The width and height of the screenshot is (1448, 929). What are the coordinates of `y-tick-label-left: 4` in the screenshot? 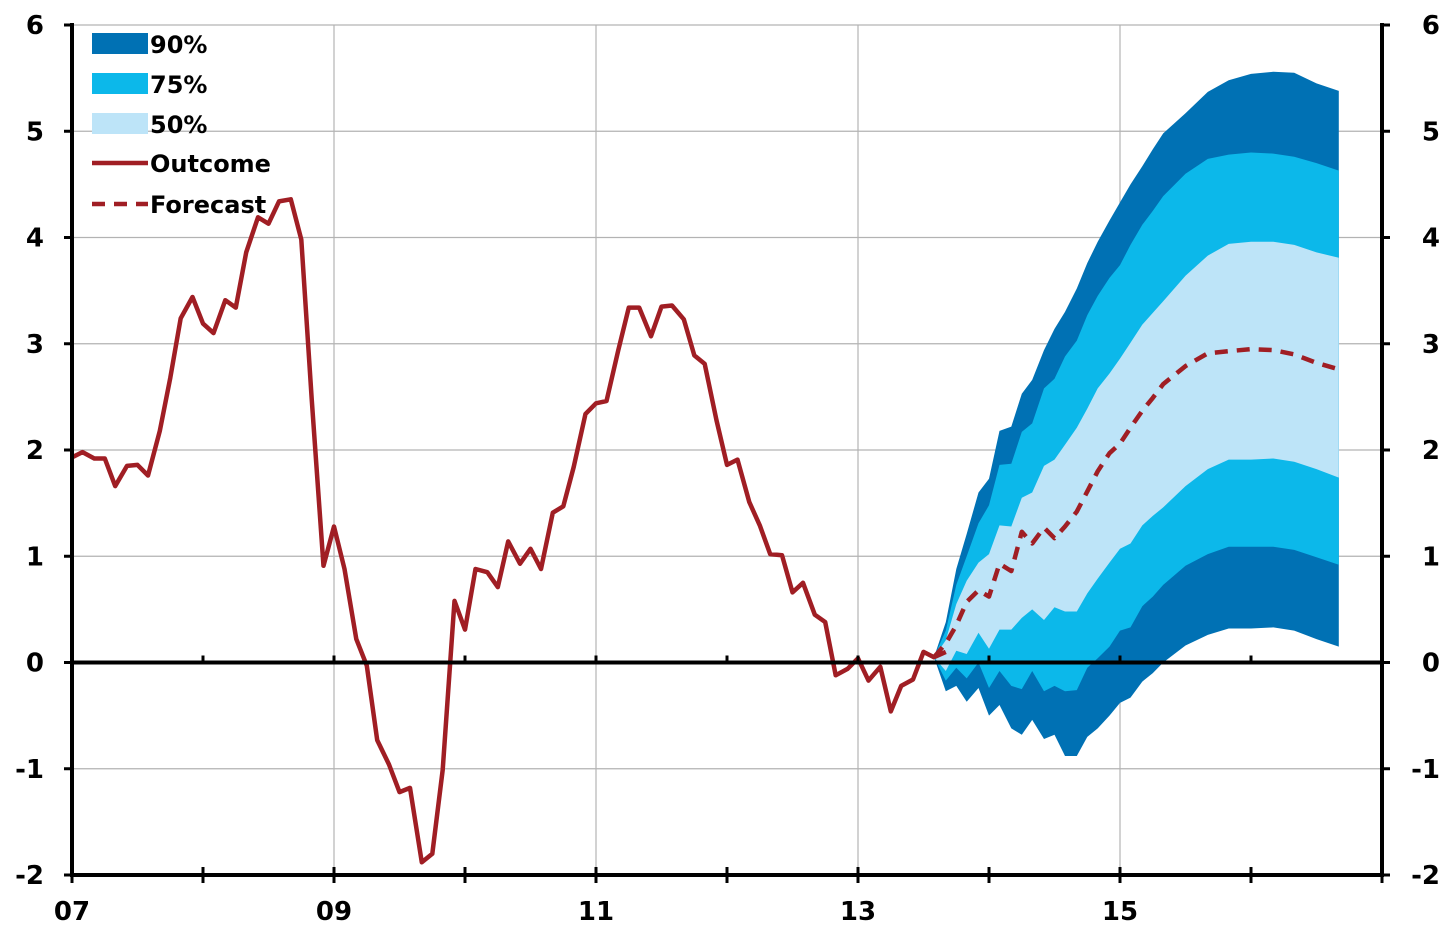 It's located at (35, 239).